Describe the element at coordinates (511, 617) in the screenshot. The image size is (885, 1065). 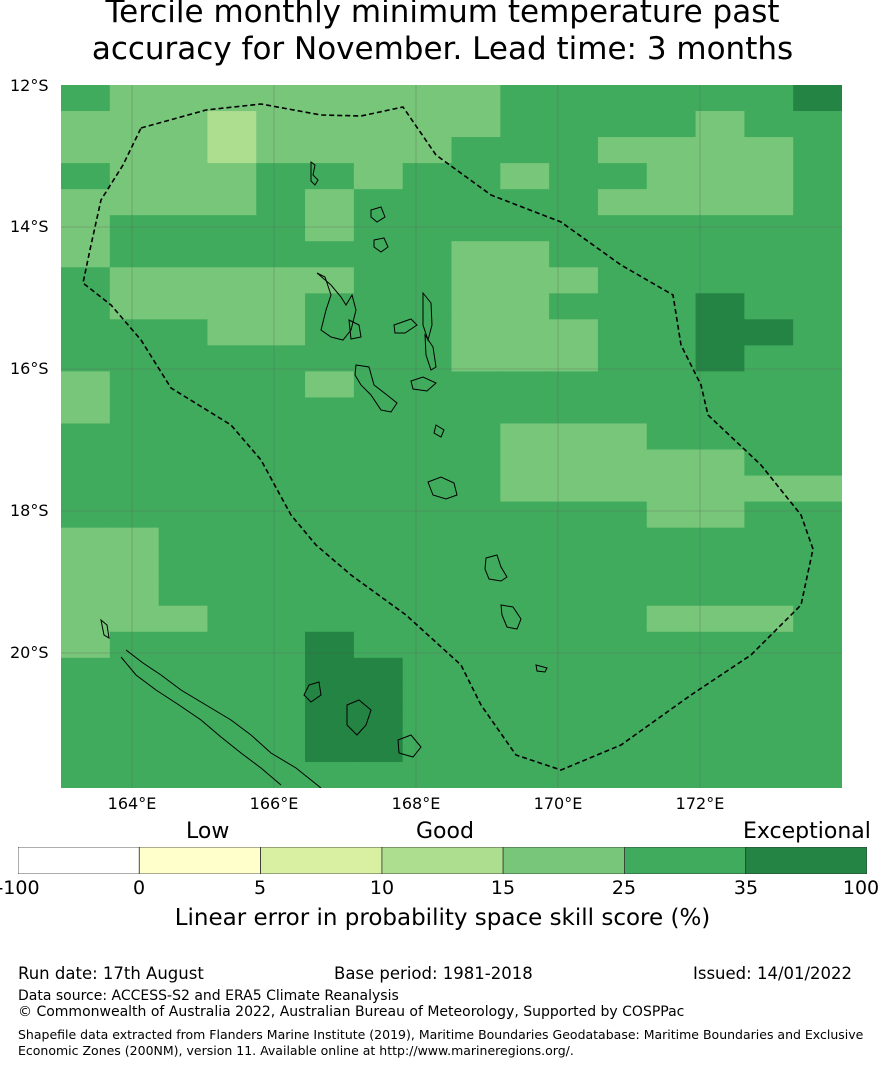
I see `island-tanna` at that location.